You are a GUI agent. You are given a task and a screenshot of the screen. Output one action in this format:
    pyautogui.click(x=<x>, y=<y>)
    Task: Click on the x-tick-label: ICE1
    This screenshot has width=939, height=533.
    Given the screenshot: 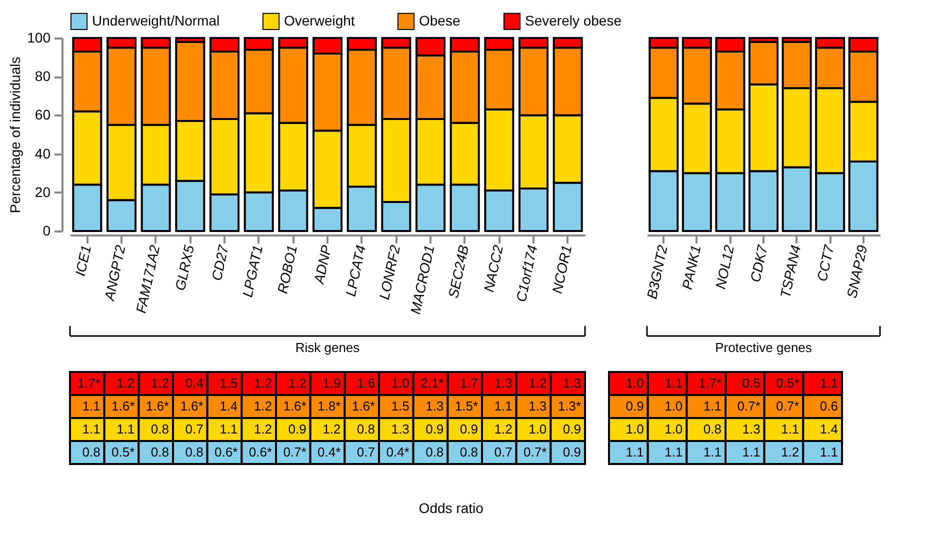 What is the action you would take?
    pyautogui.click(x=83, y=261)
    